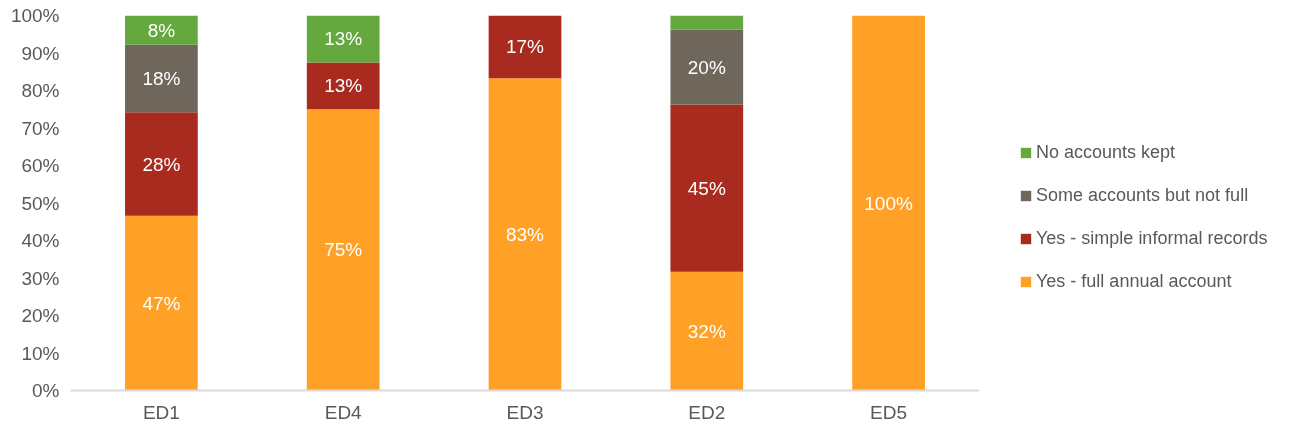 Image resolution: width=1293 pixels, height=433 pixels. I want to click on y-tick-label: 70%, so click(40, 128).